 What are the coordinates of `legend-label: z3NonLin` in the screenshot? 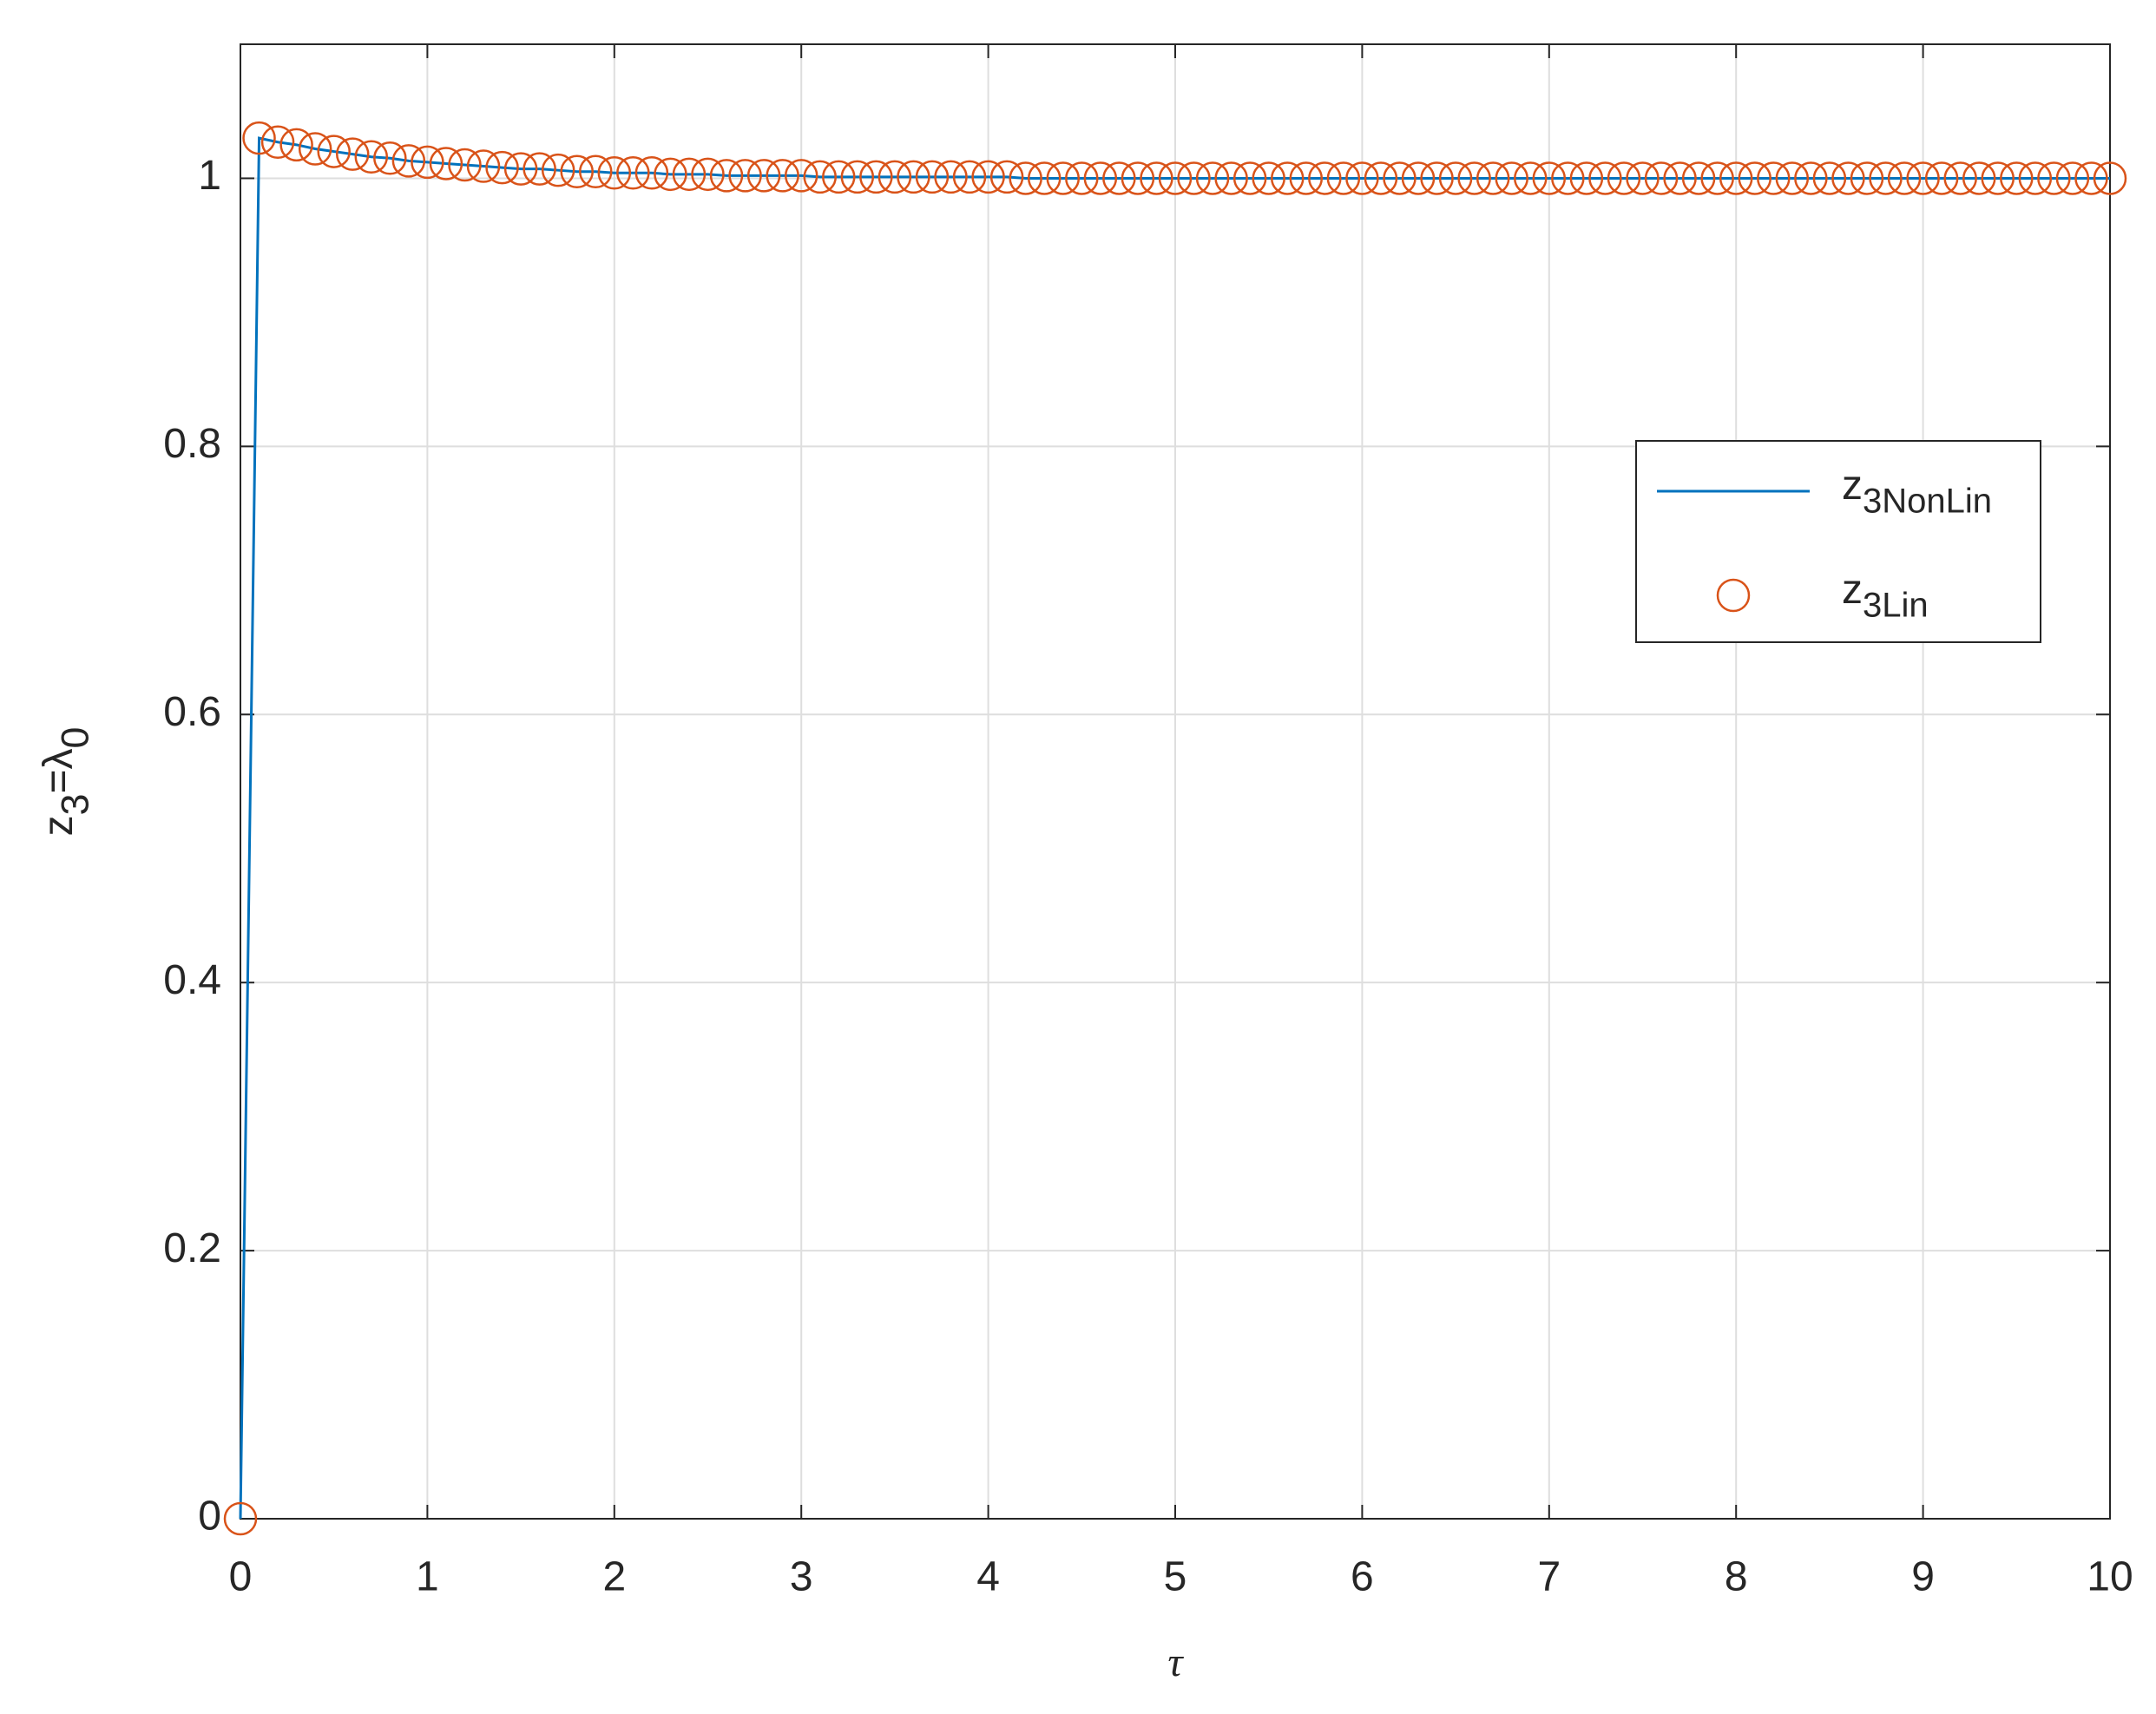 It's located at (1917, 491).